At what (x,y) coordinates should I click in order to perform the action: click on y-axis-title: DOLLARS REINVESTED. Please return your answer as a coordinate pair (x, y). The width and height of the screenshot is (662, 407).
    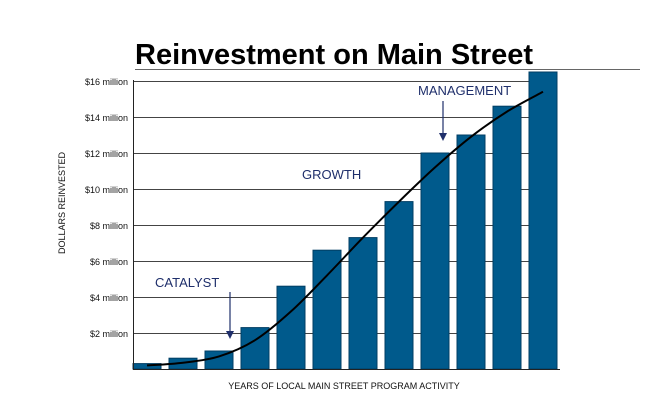
    Looking at the image, I should click on (62, 202).